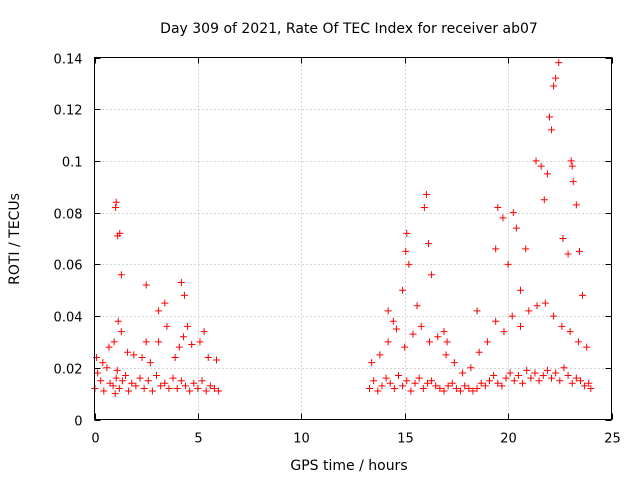 This screenshot has width=640, height=480. What do you see at coordinates (348, 466) in the screenshot?
I see `x-axis-label: GPS time / hours` at bounding box center [348, 466].